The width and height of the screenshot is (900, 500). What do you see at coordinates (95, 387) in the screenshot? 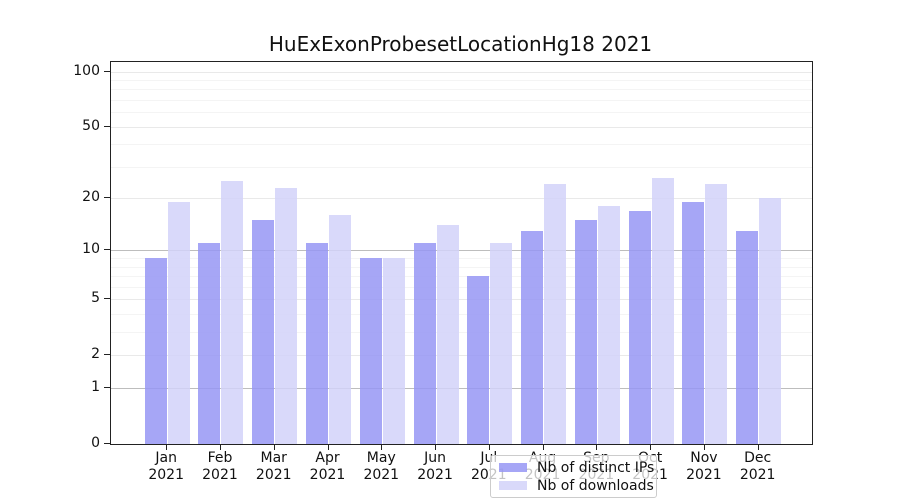
I see `ytick-label-1: 1` at bounding box center [95, 387].